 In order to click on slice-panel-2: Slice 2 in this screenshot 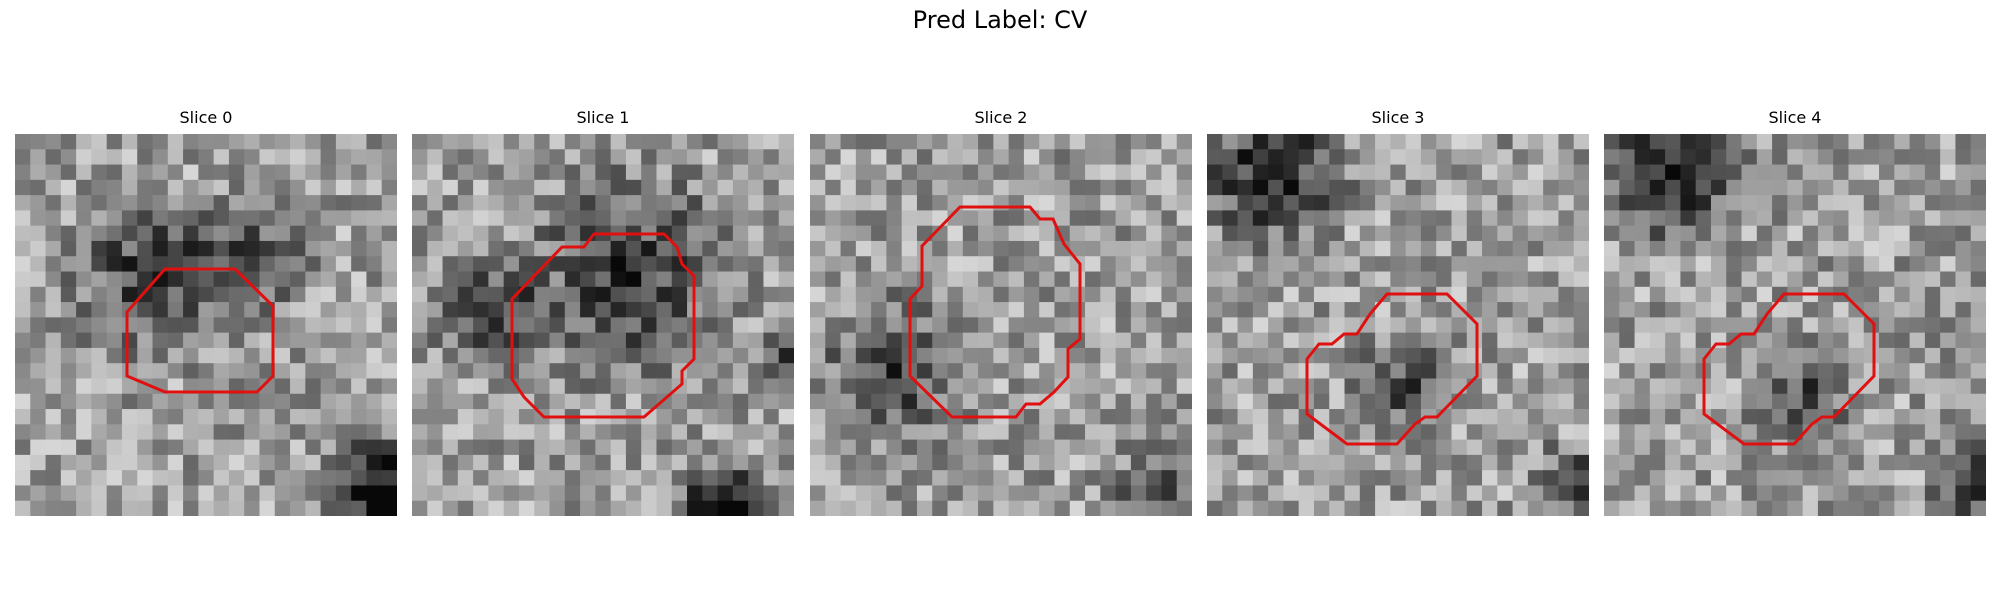, I will do `click(1001, 312)`.